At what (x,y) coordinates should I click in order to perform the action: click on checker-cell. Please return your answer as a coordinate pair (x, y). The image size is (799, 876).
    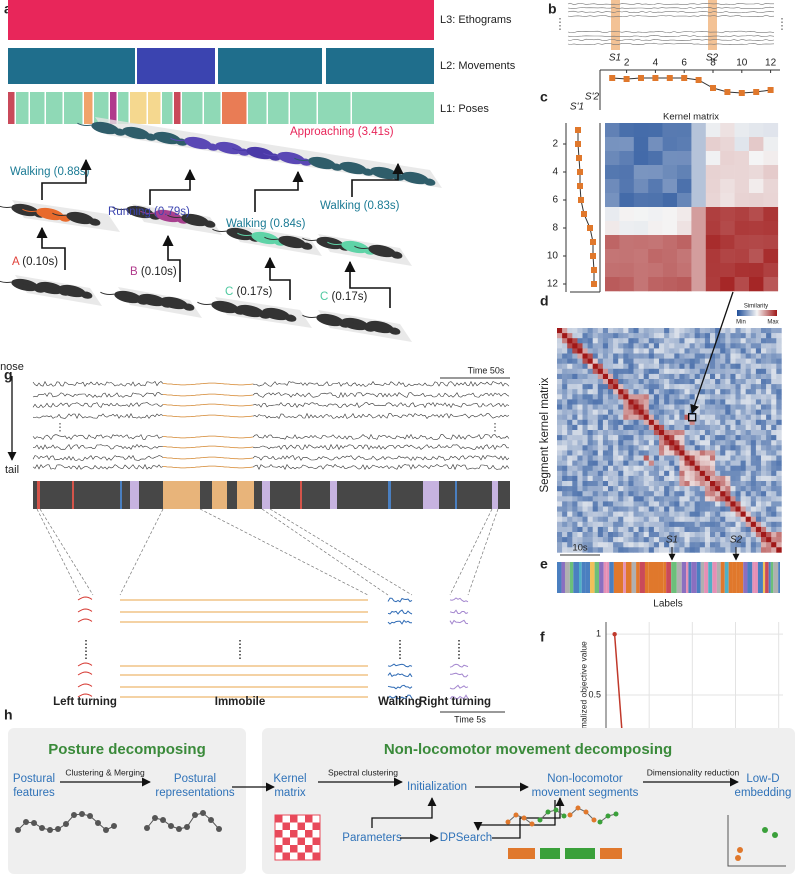
    Looking at the image, I should click on (316, 856).